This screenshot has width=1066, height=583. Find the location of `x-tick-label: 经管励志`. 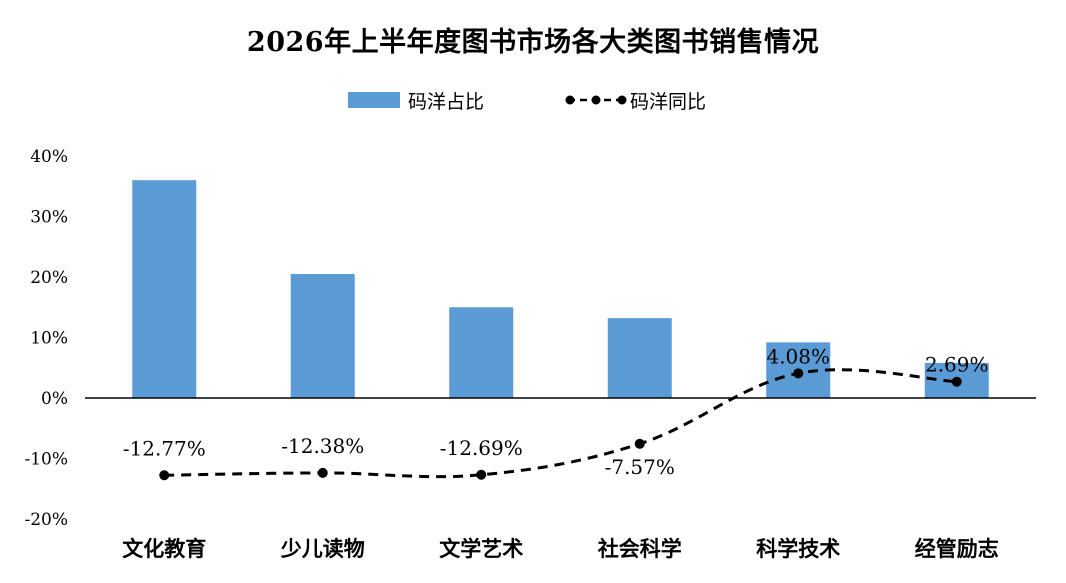

x-tick-label: 经管励志 is located at coordinates (957, 549).